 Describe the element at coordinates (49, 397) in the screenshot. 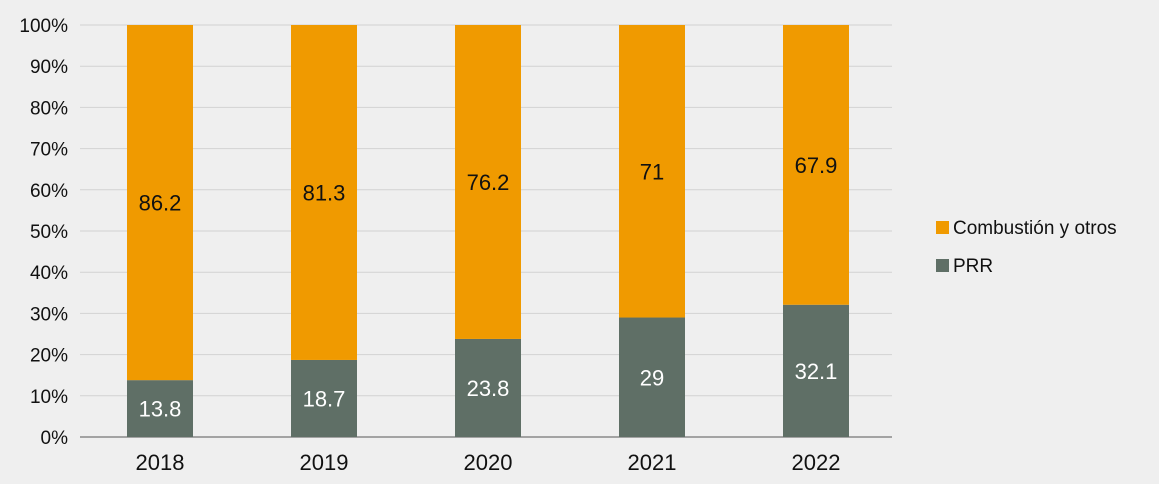

I see `y-tick-label: 10%` at that location.